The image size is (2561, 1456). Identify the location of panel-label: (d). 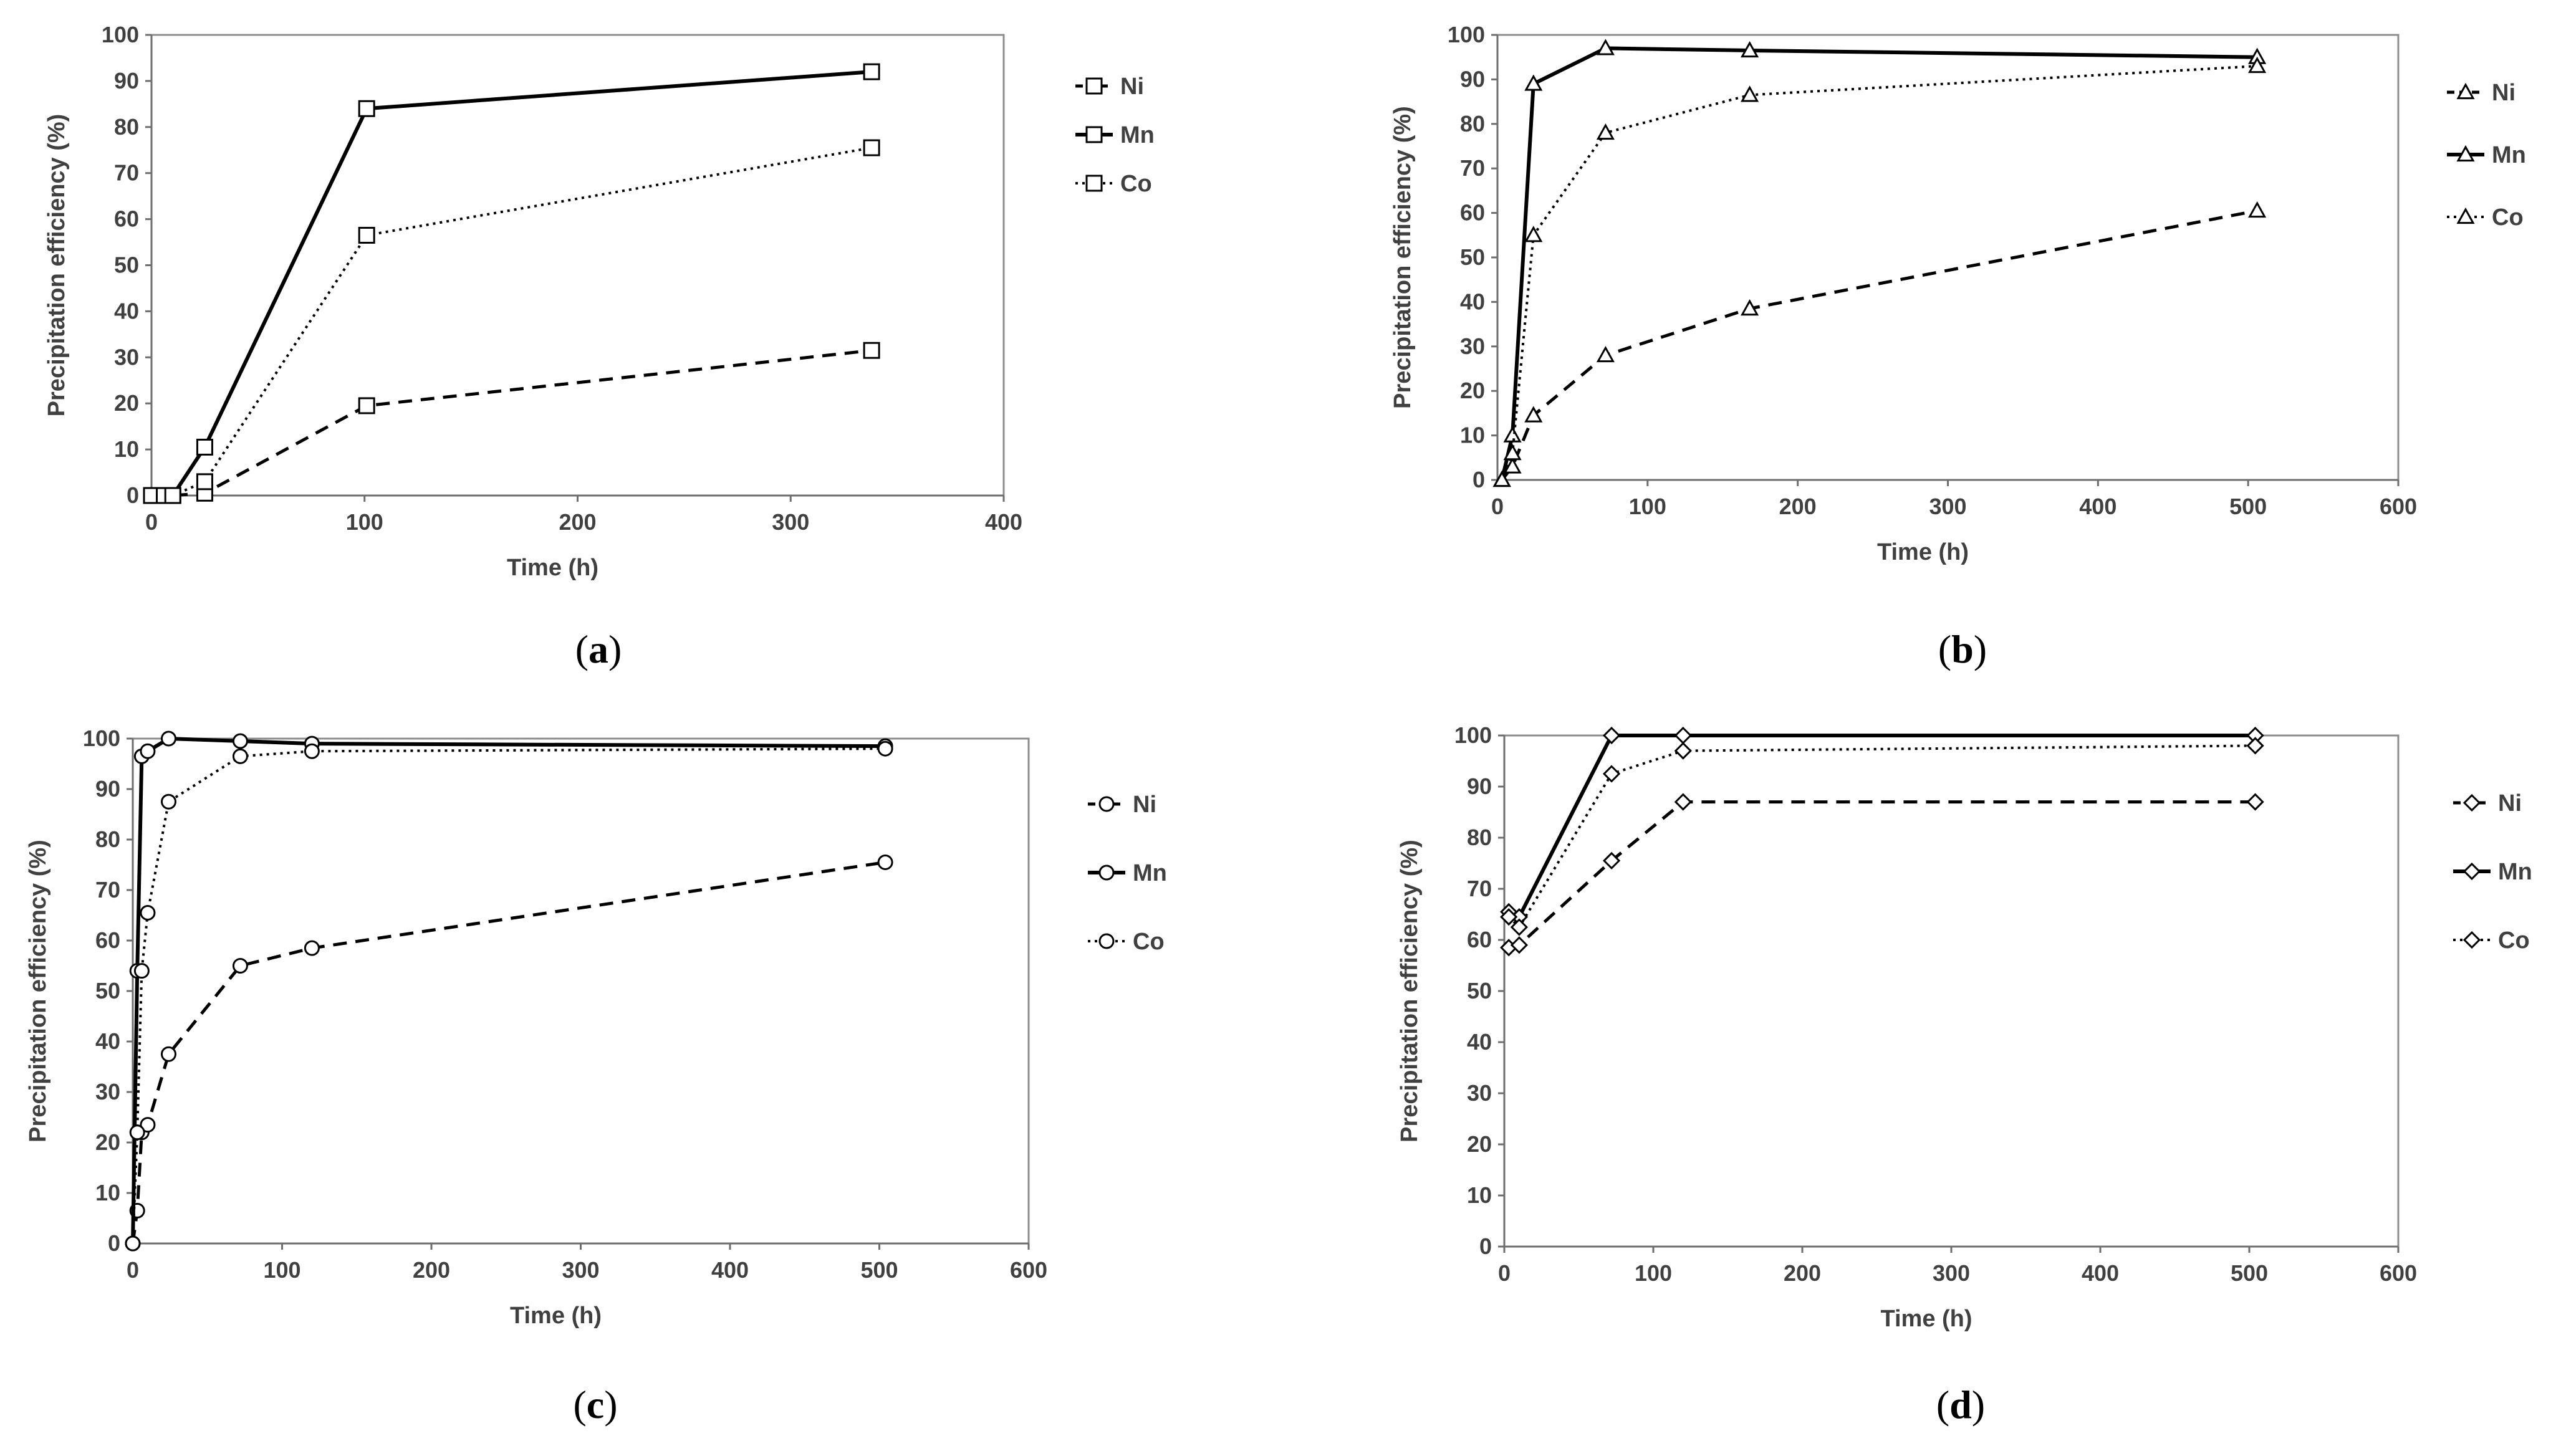
(1960, 1405).